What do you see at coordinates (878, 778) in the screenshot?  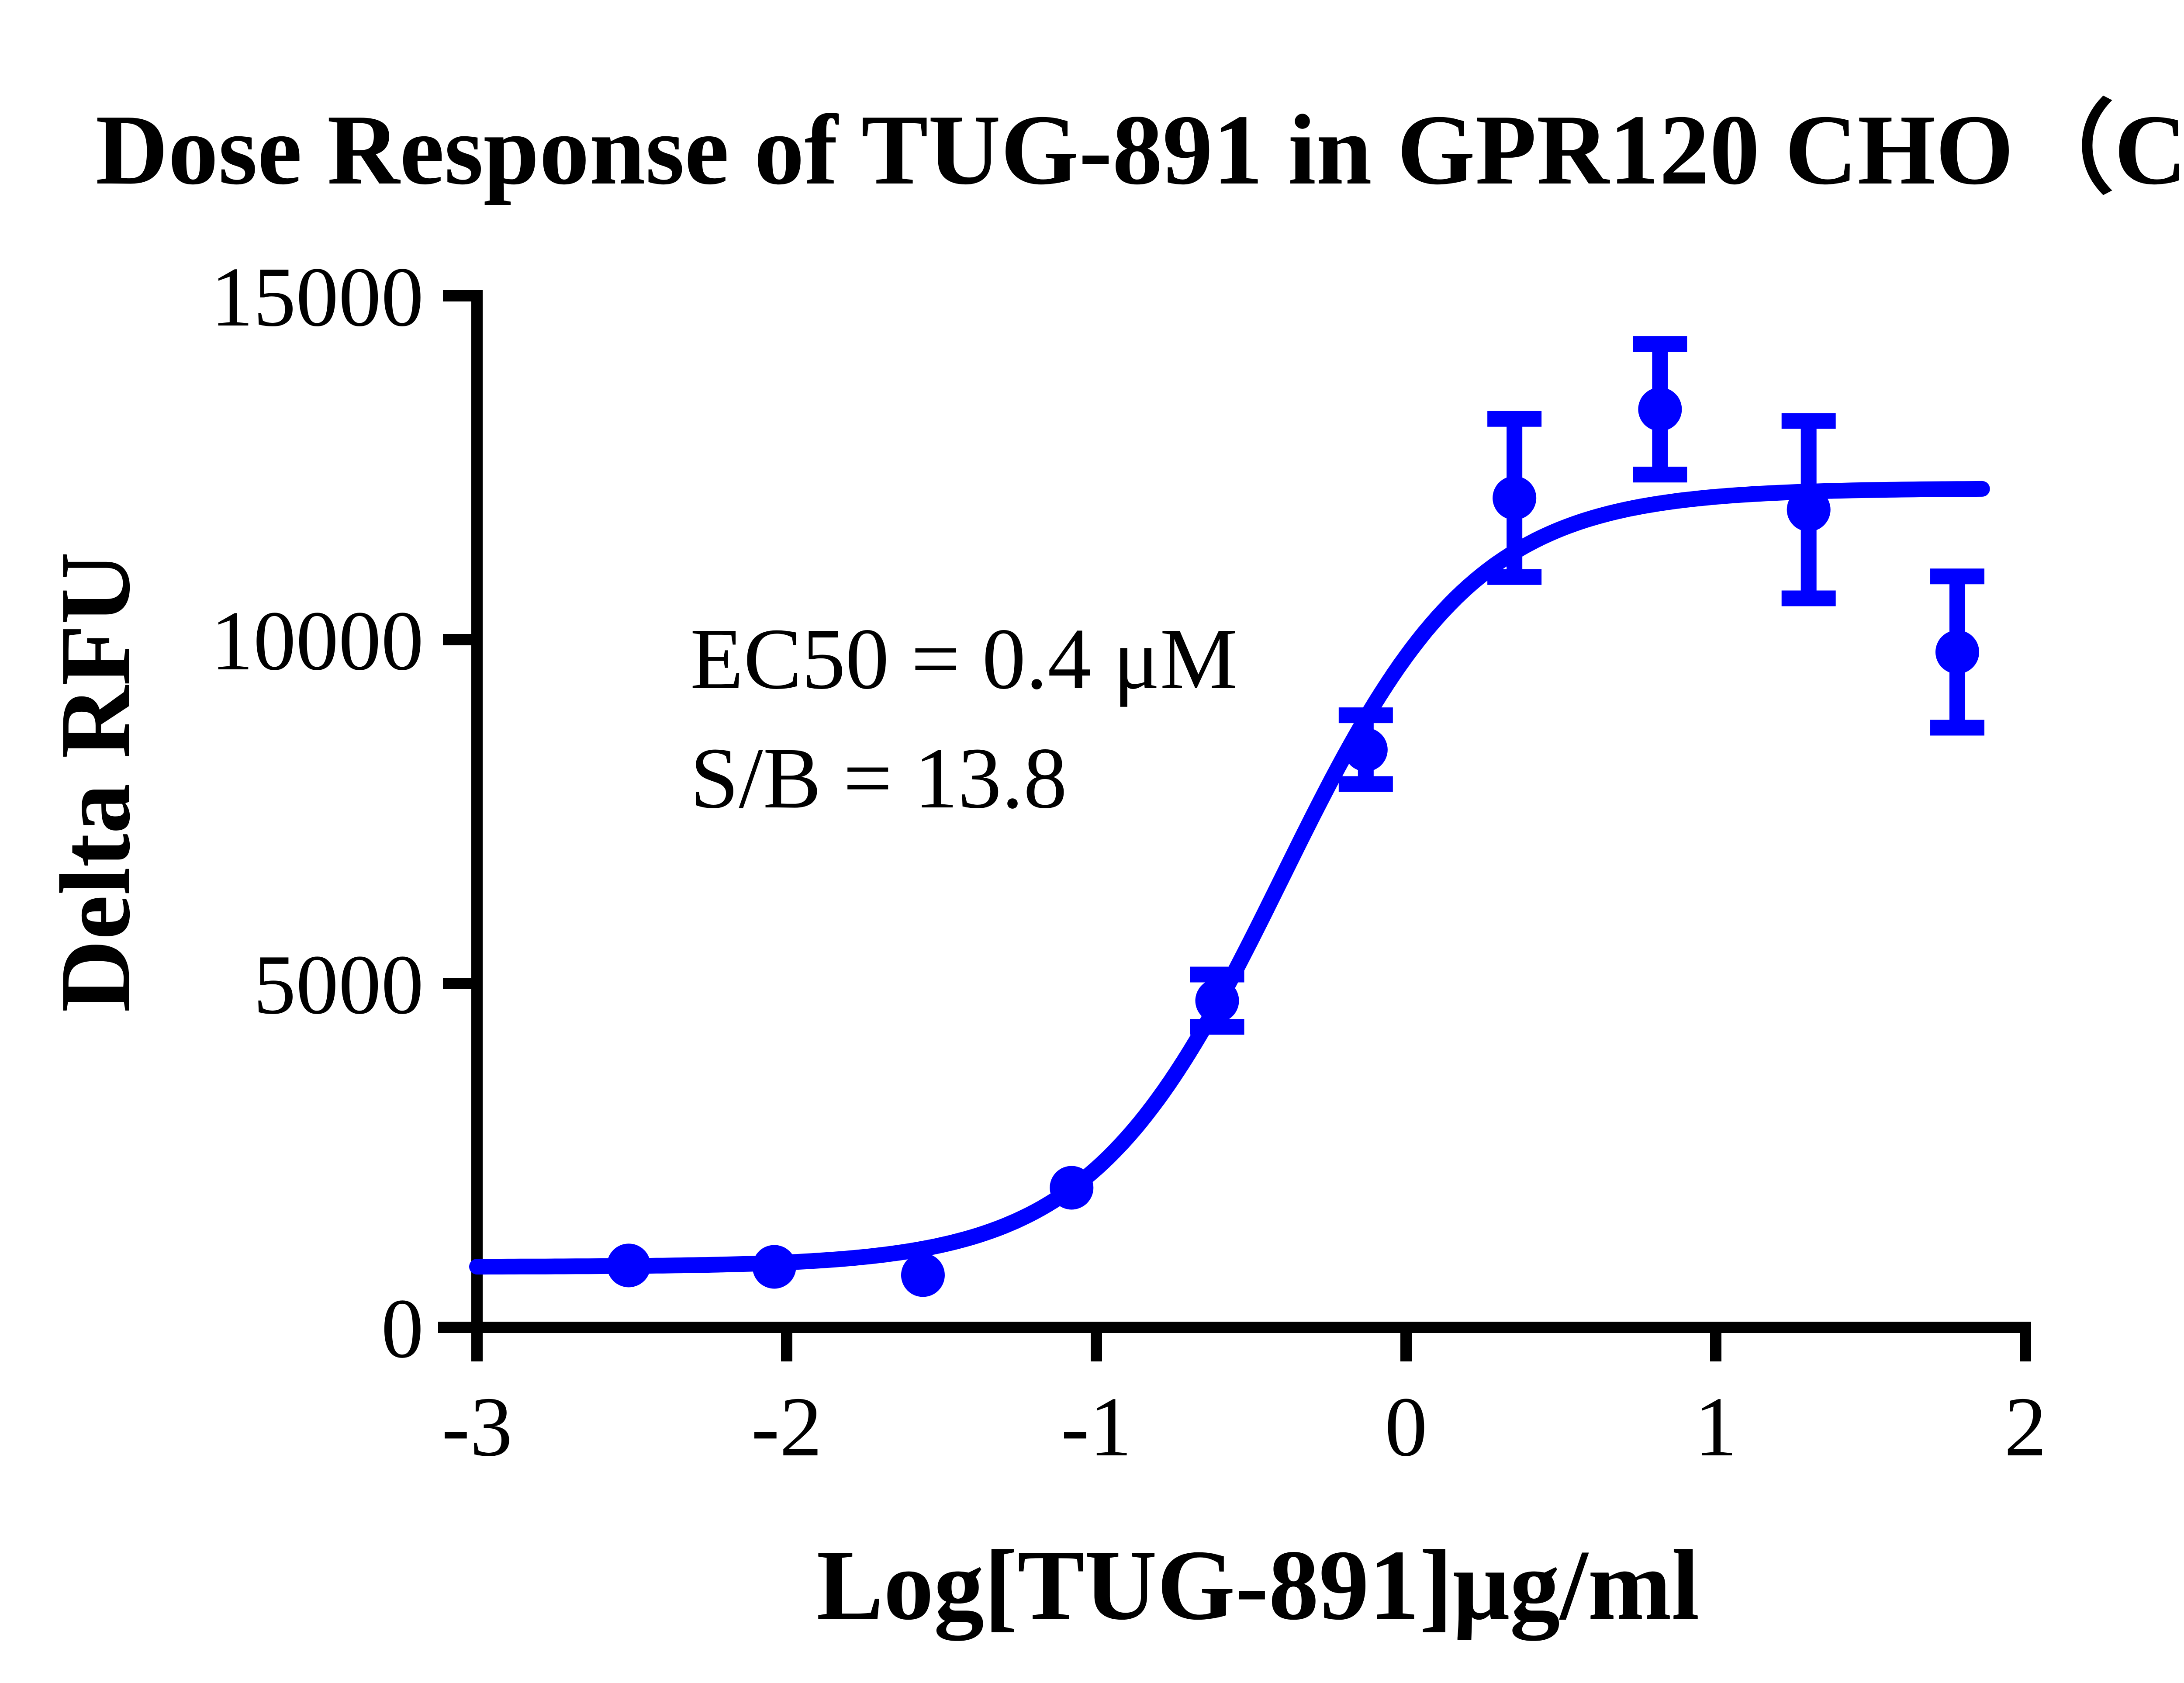 I see `annotation-sb: S/B = 13.8` at bounding box center [878, 778].